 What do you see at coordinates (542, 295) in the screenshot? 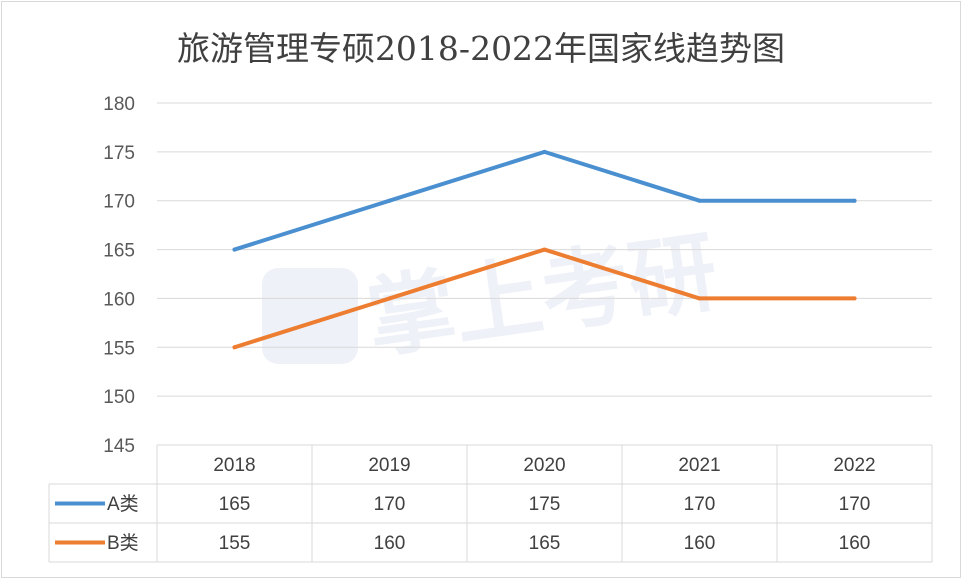
I see `watermark-text: 掌上考研` at bounding box center [542, 295].